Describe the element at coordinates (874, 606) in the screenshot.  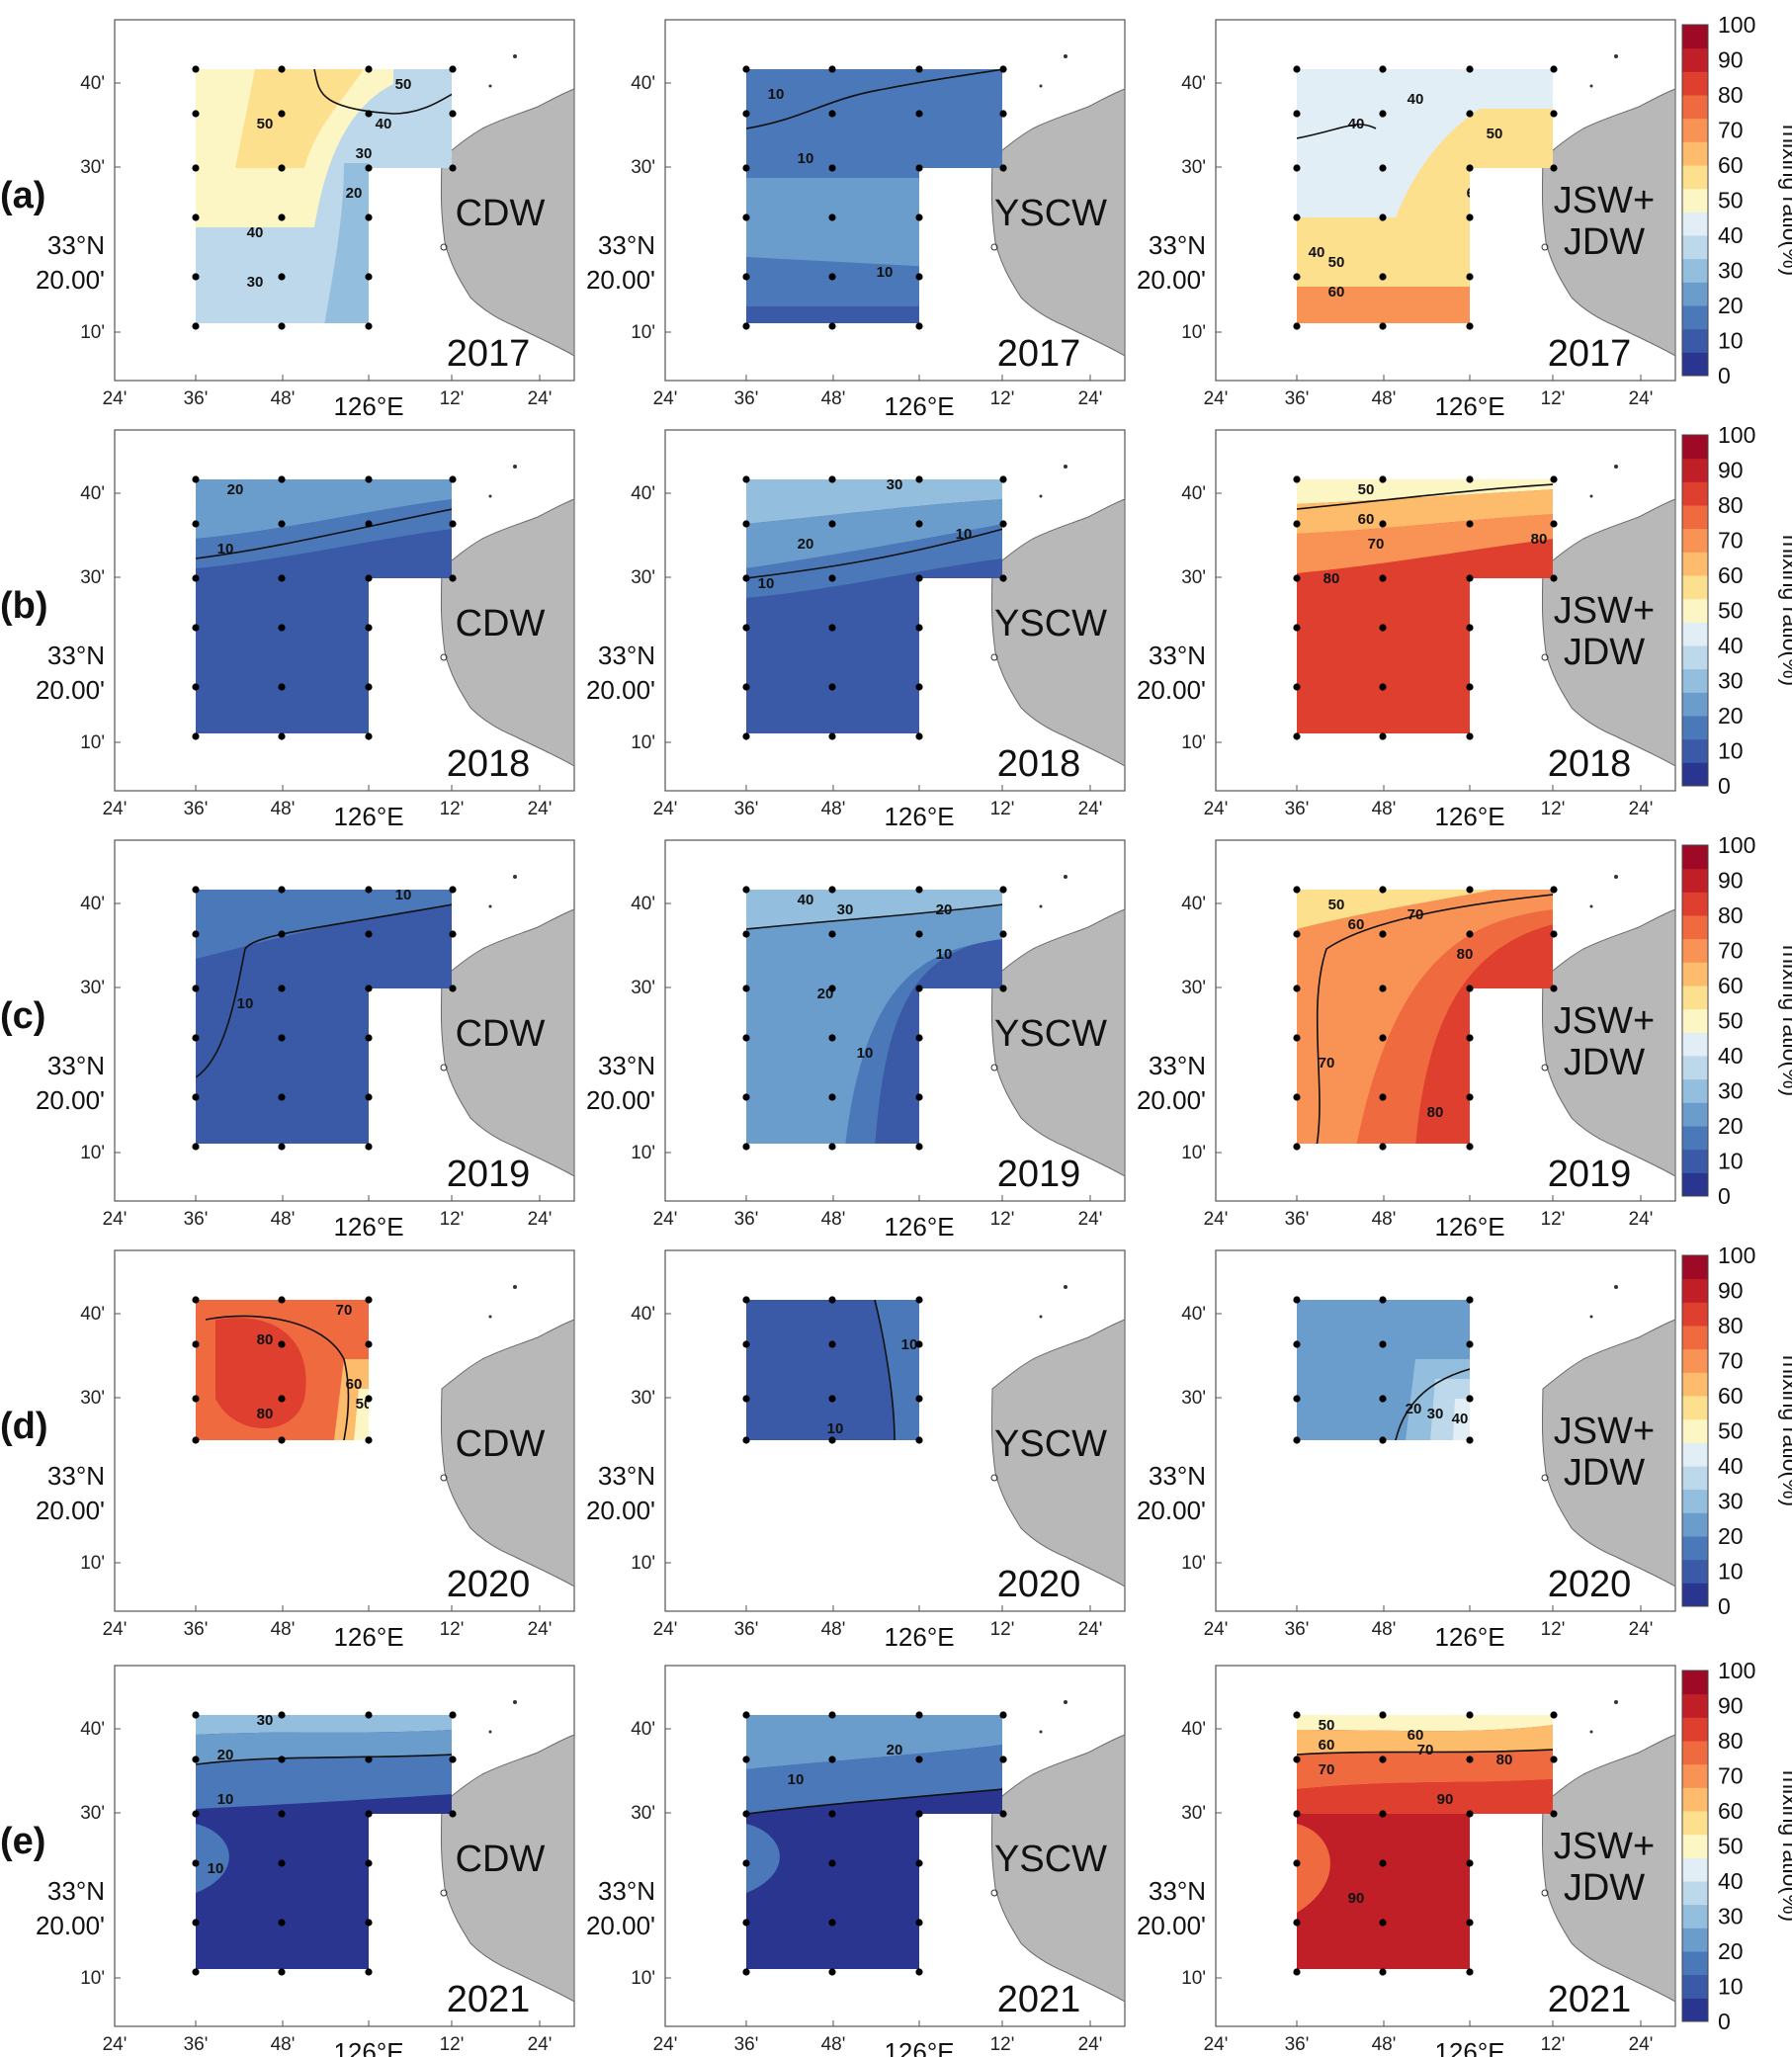
I see `mixing-ratio-field: 30 20 10 10` at that location.